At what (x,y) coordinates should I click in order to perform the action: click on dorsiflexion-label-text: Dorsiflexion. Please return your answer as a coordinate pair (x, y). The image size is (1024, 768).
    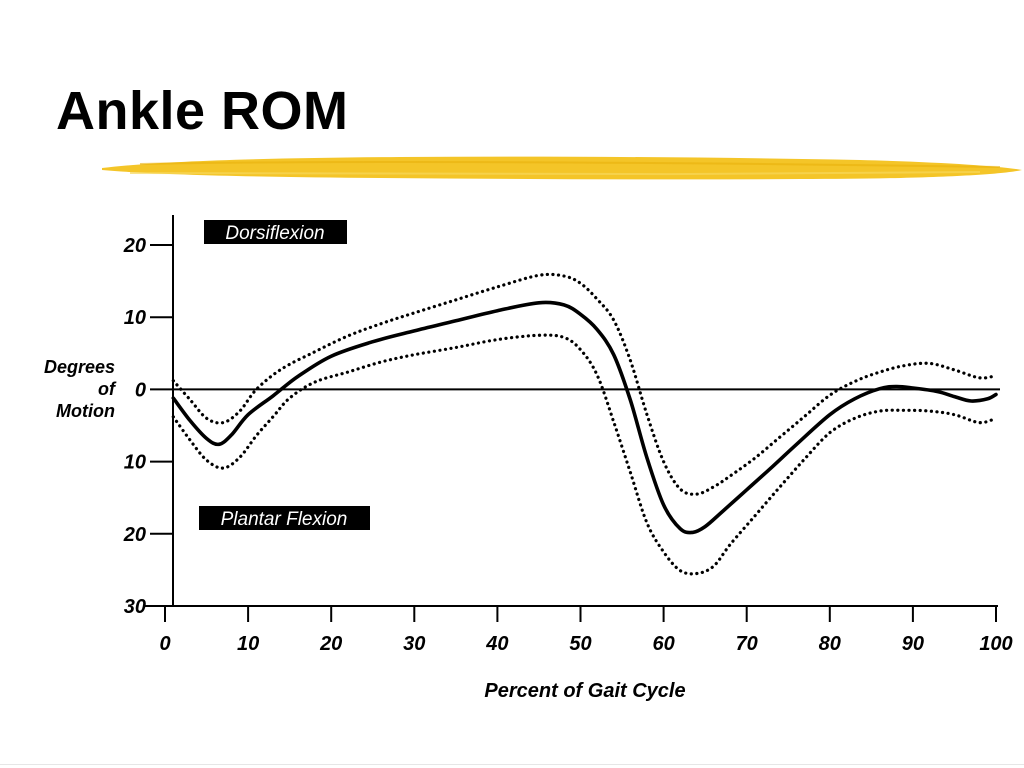
    Looking at the image, I should click on (274, 233).